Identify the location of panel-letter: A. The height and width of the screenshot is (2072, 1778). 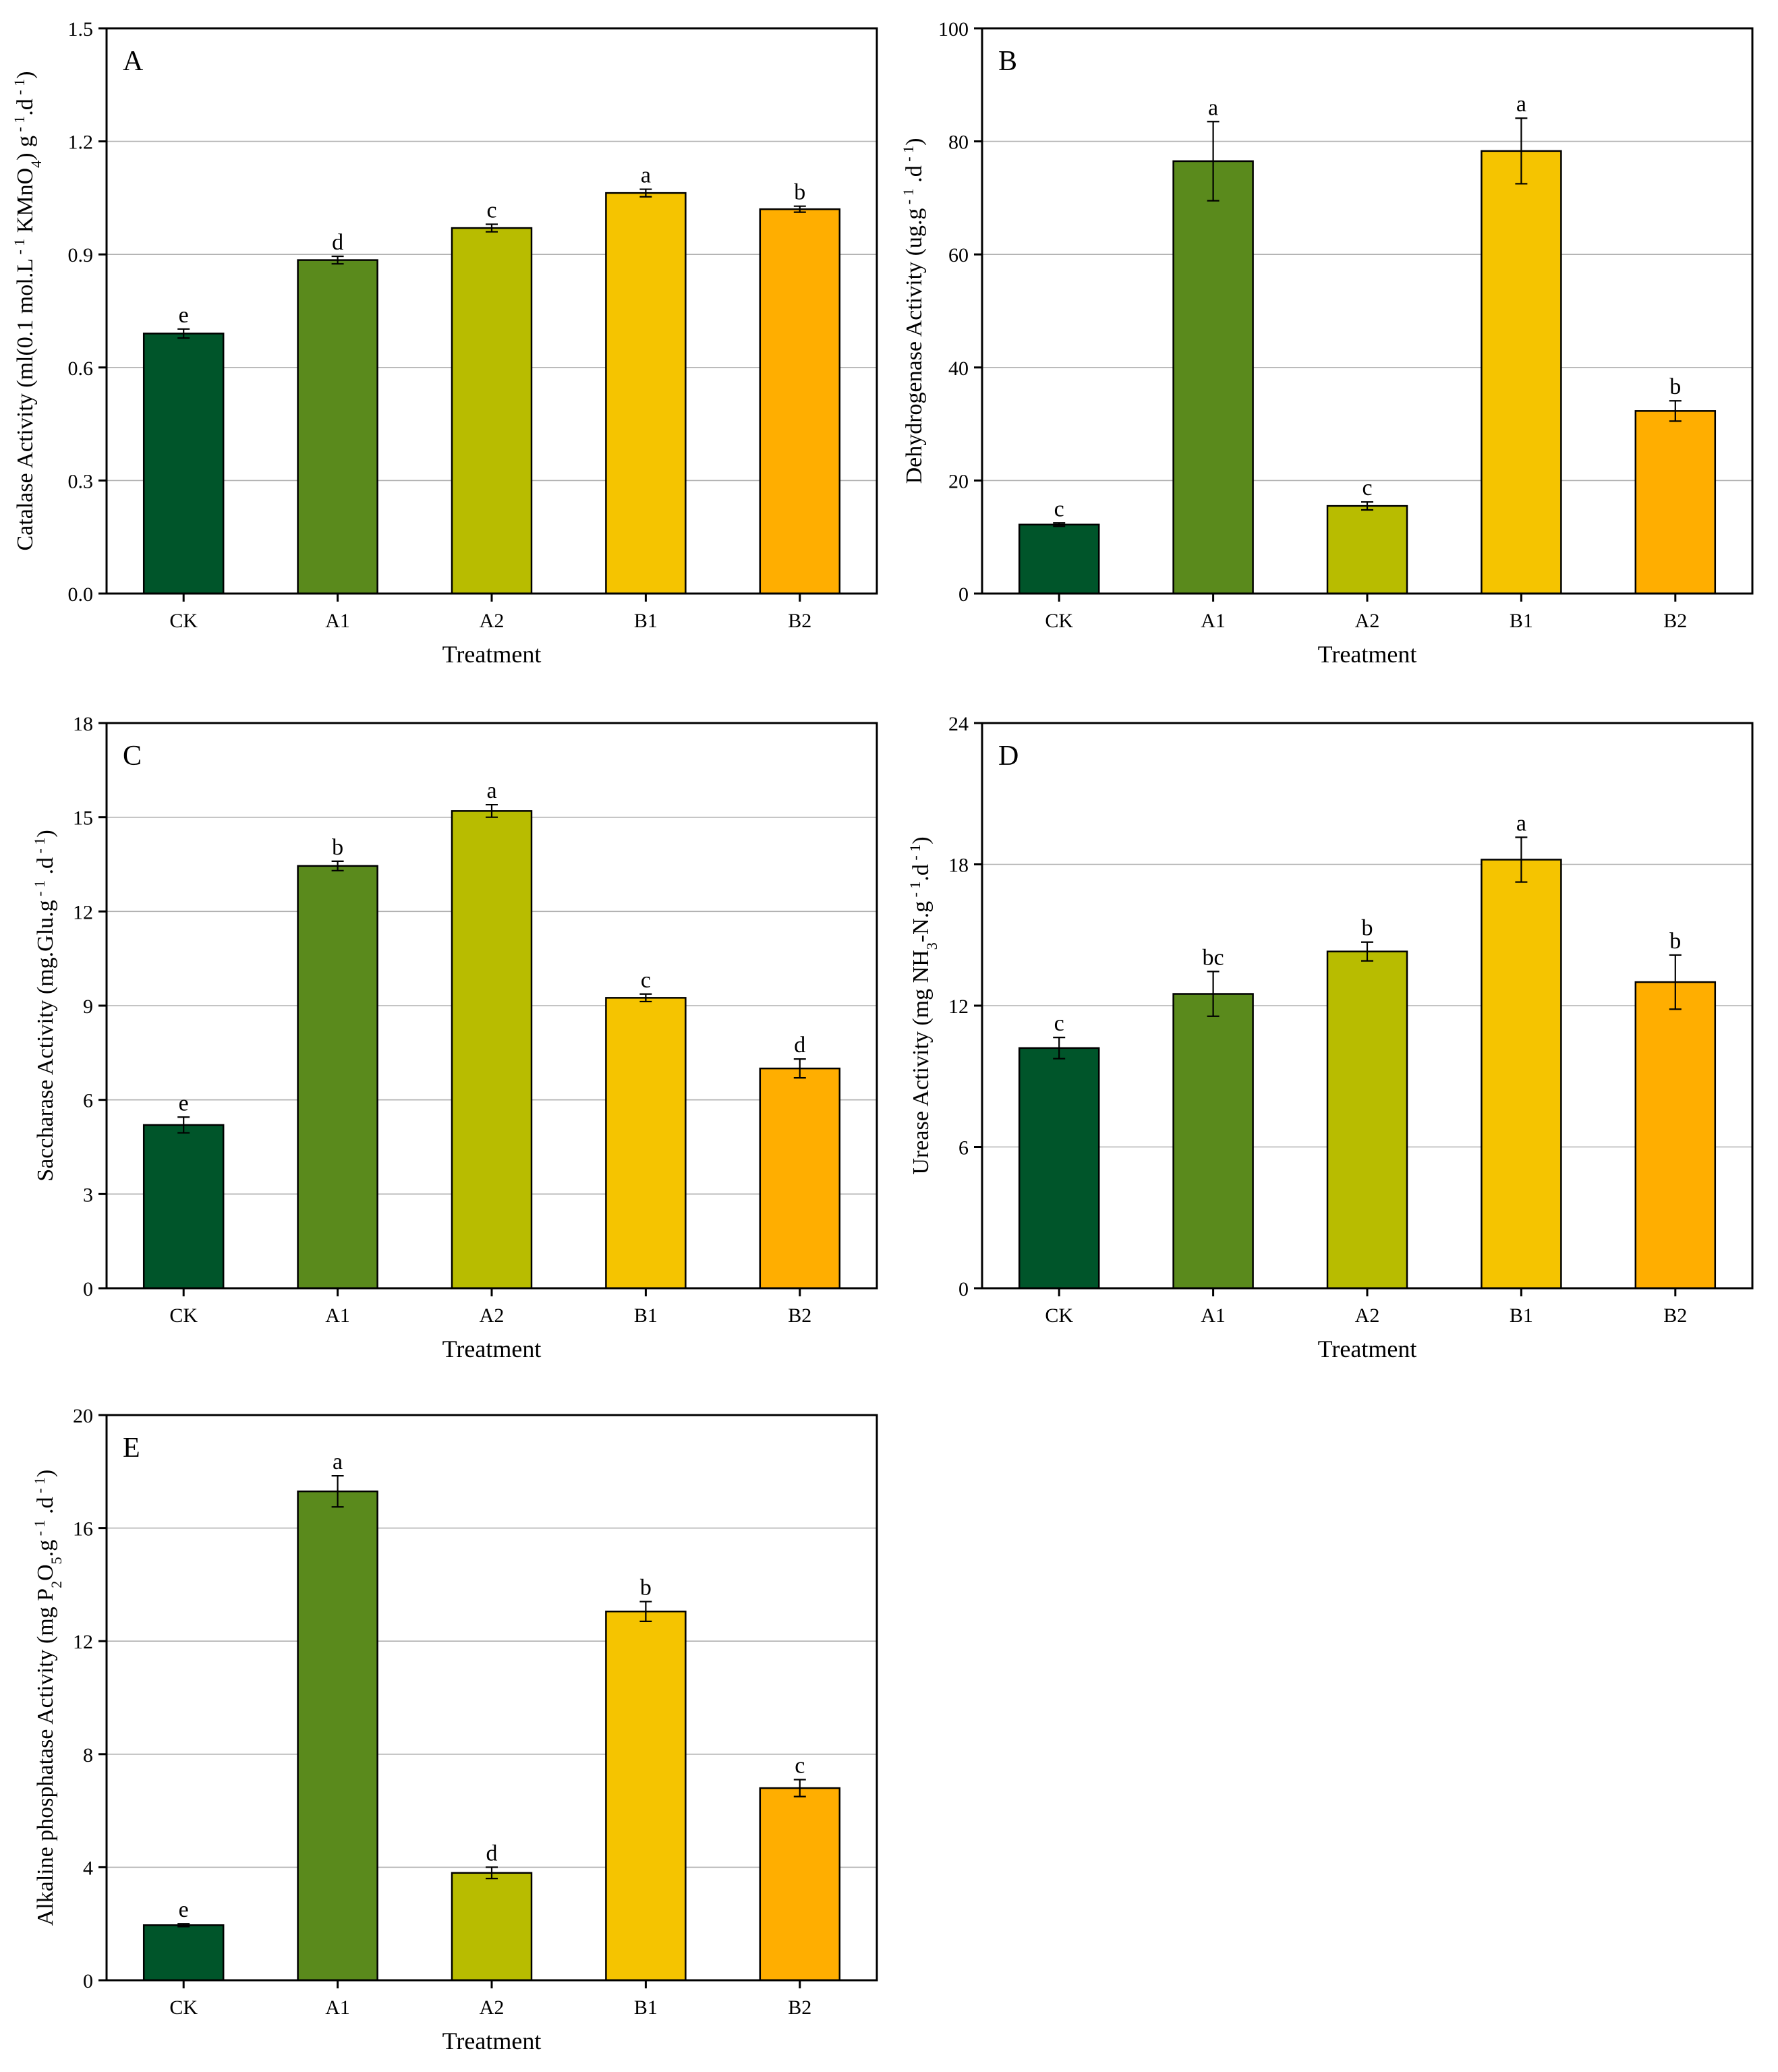
(133, 61).